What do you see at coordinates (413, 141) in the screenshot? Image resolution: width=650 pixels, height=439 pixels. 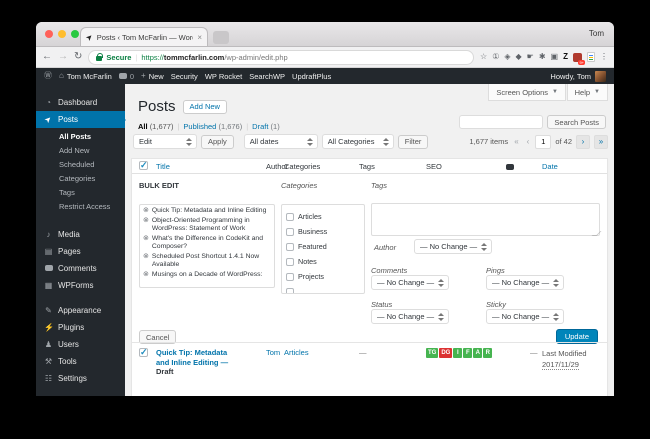 I see `filter-button: Filter` at bounding box center [413, 141].